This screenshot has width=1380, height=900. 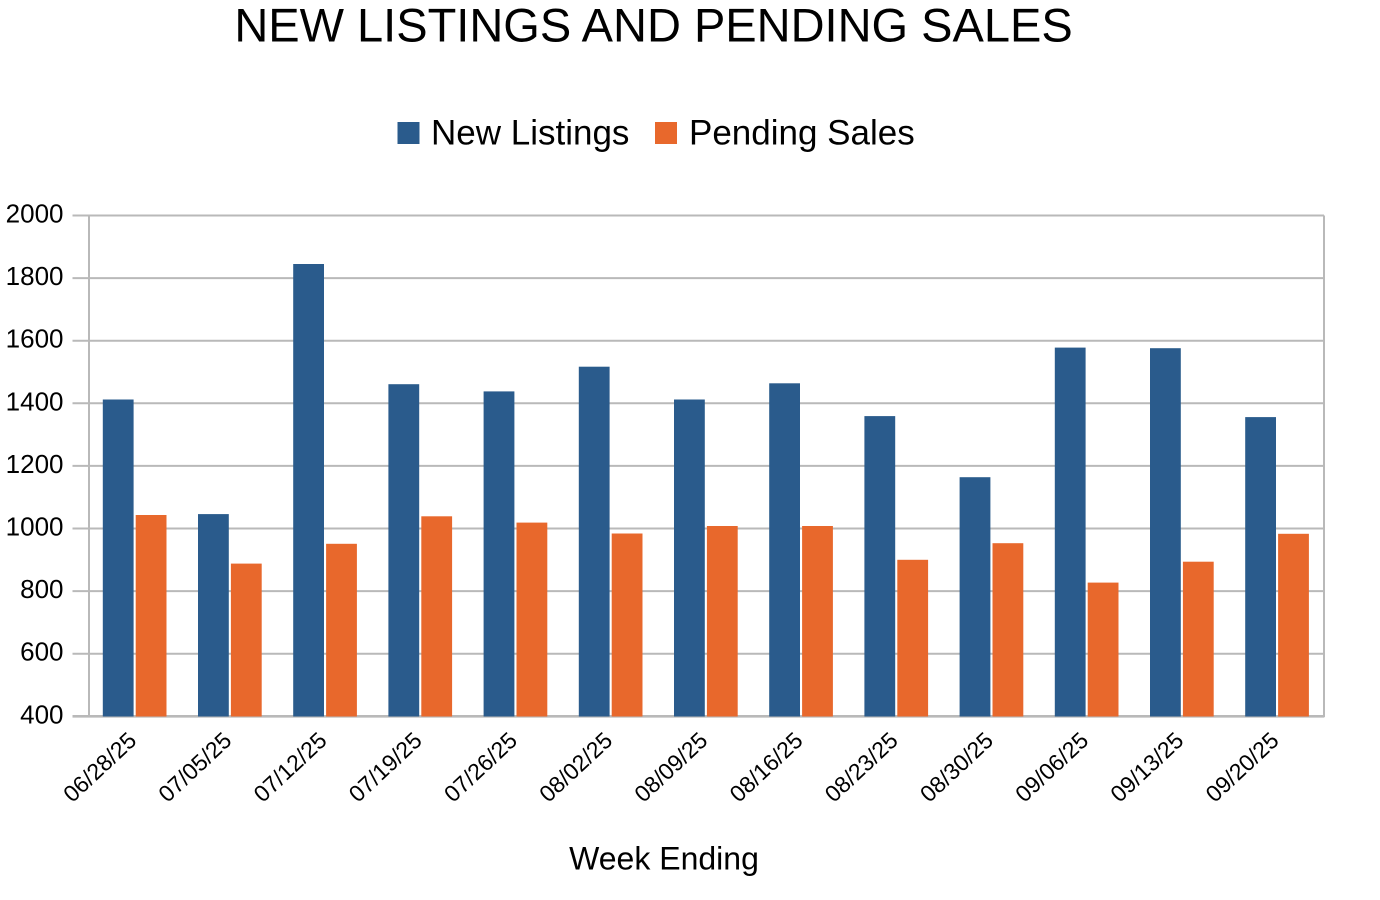 I want to click on svg-text: 600, so click(x=41, y=652).